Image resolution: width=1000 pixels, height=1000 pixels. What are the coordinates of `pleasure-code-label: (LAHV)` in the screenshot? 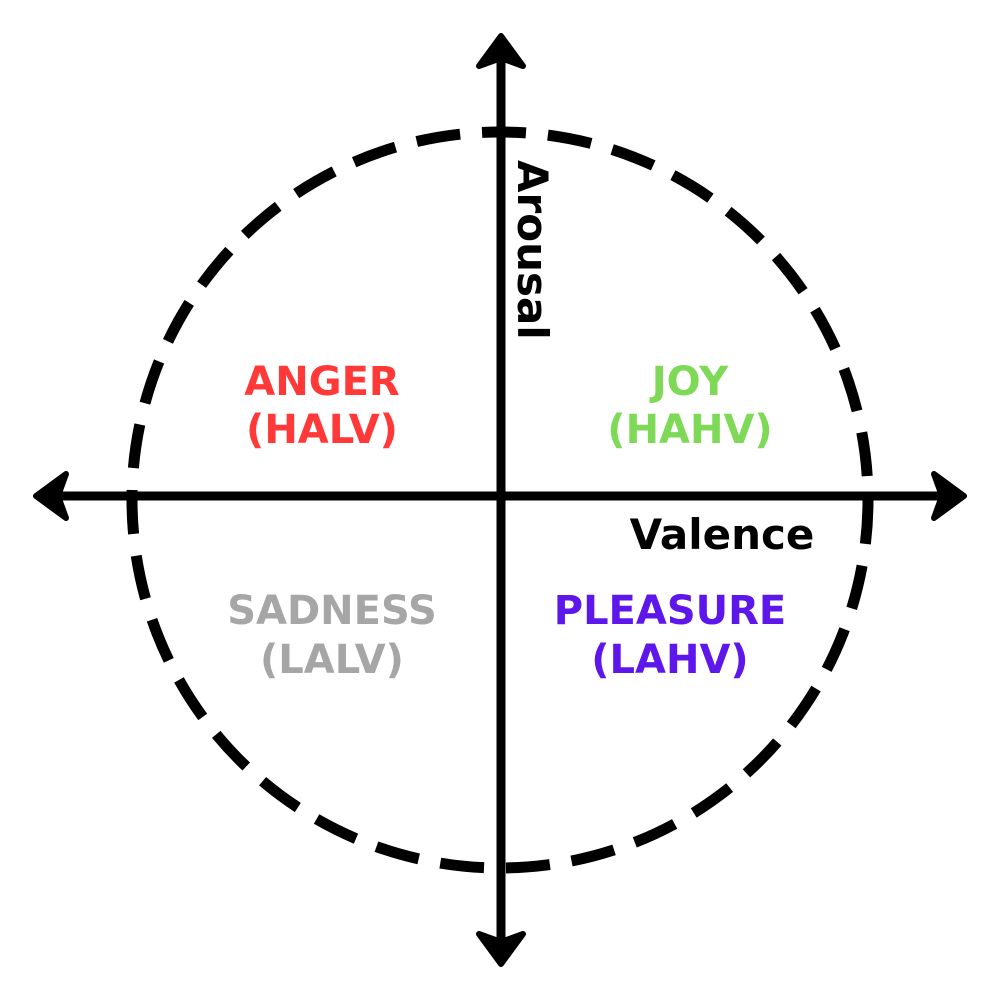 It's located at (669, 660).